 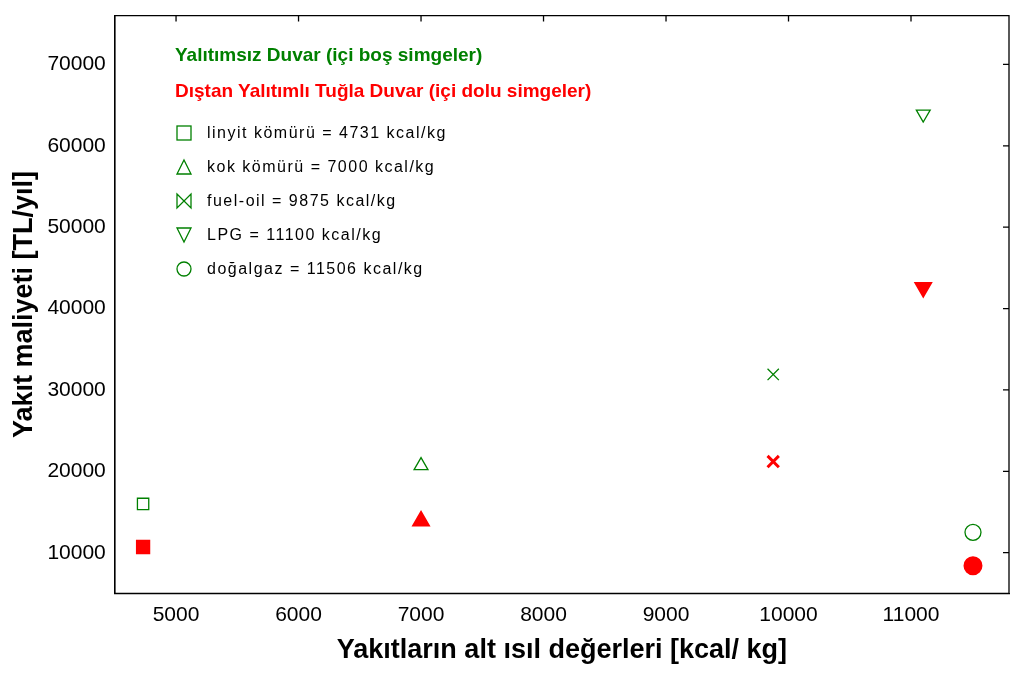 I want to click on annotation: Yalıtımsız Duvar (içi boş simgeler), so click(x=329, y=55).